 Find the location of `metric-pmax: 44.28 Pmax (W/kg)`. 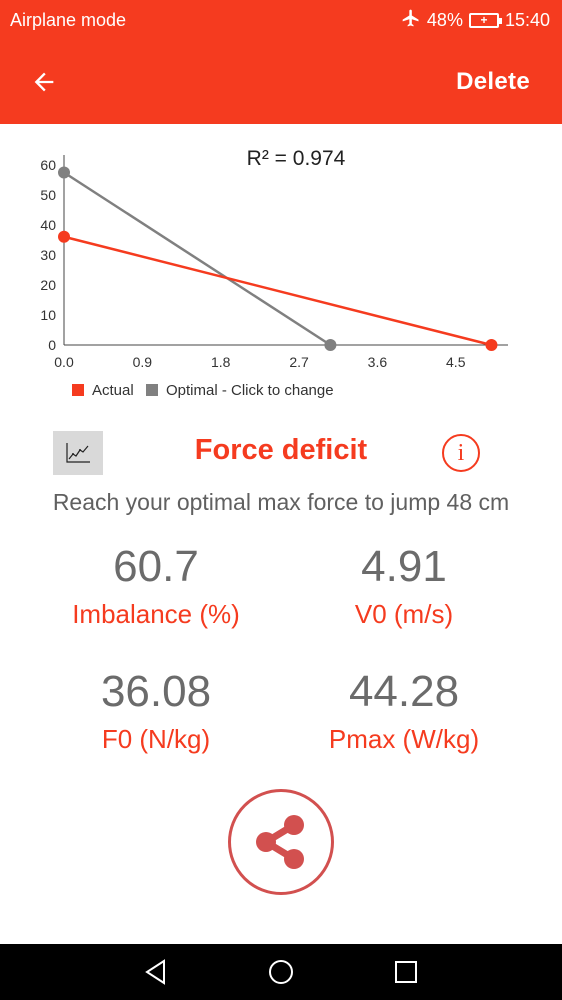

metric-pmax: 44.28 Pmax (W/kg) is located at coordinates (404, 711).